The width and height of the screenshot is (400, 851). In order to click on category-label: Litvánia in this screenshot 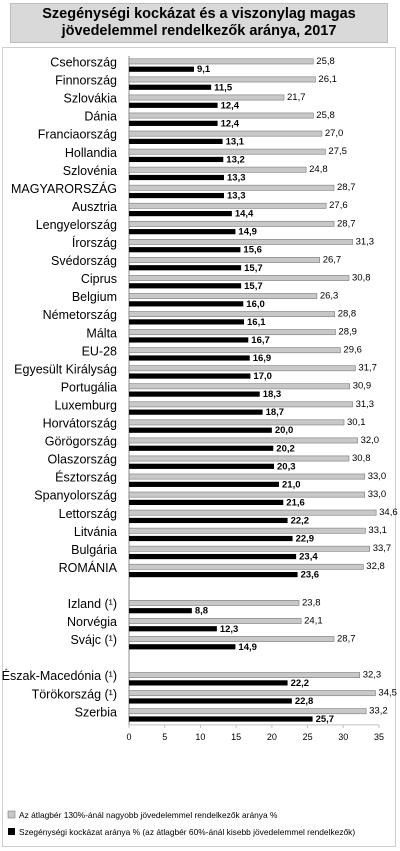, I will do `click(95, 532)`.